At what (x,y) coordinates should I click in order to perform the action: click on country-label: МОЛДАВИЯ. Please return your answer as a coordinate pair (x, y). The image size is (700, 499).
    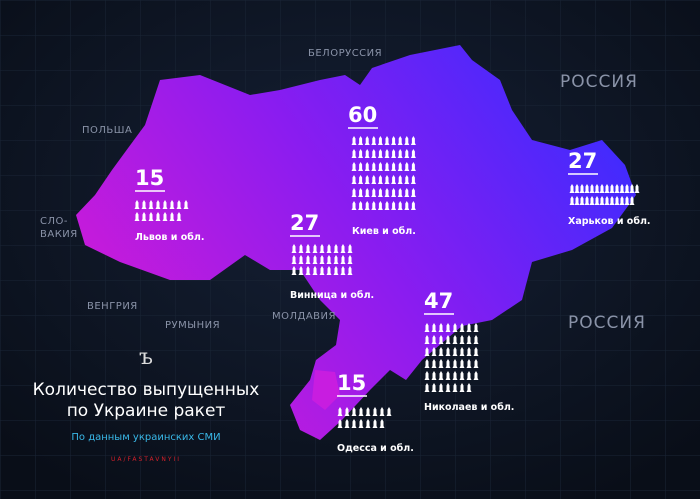
    Looking at the image, I should click on (304, 316).